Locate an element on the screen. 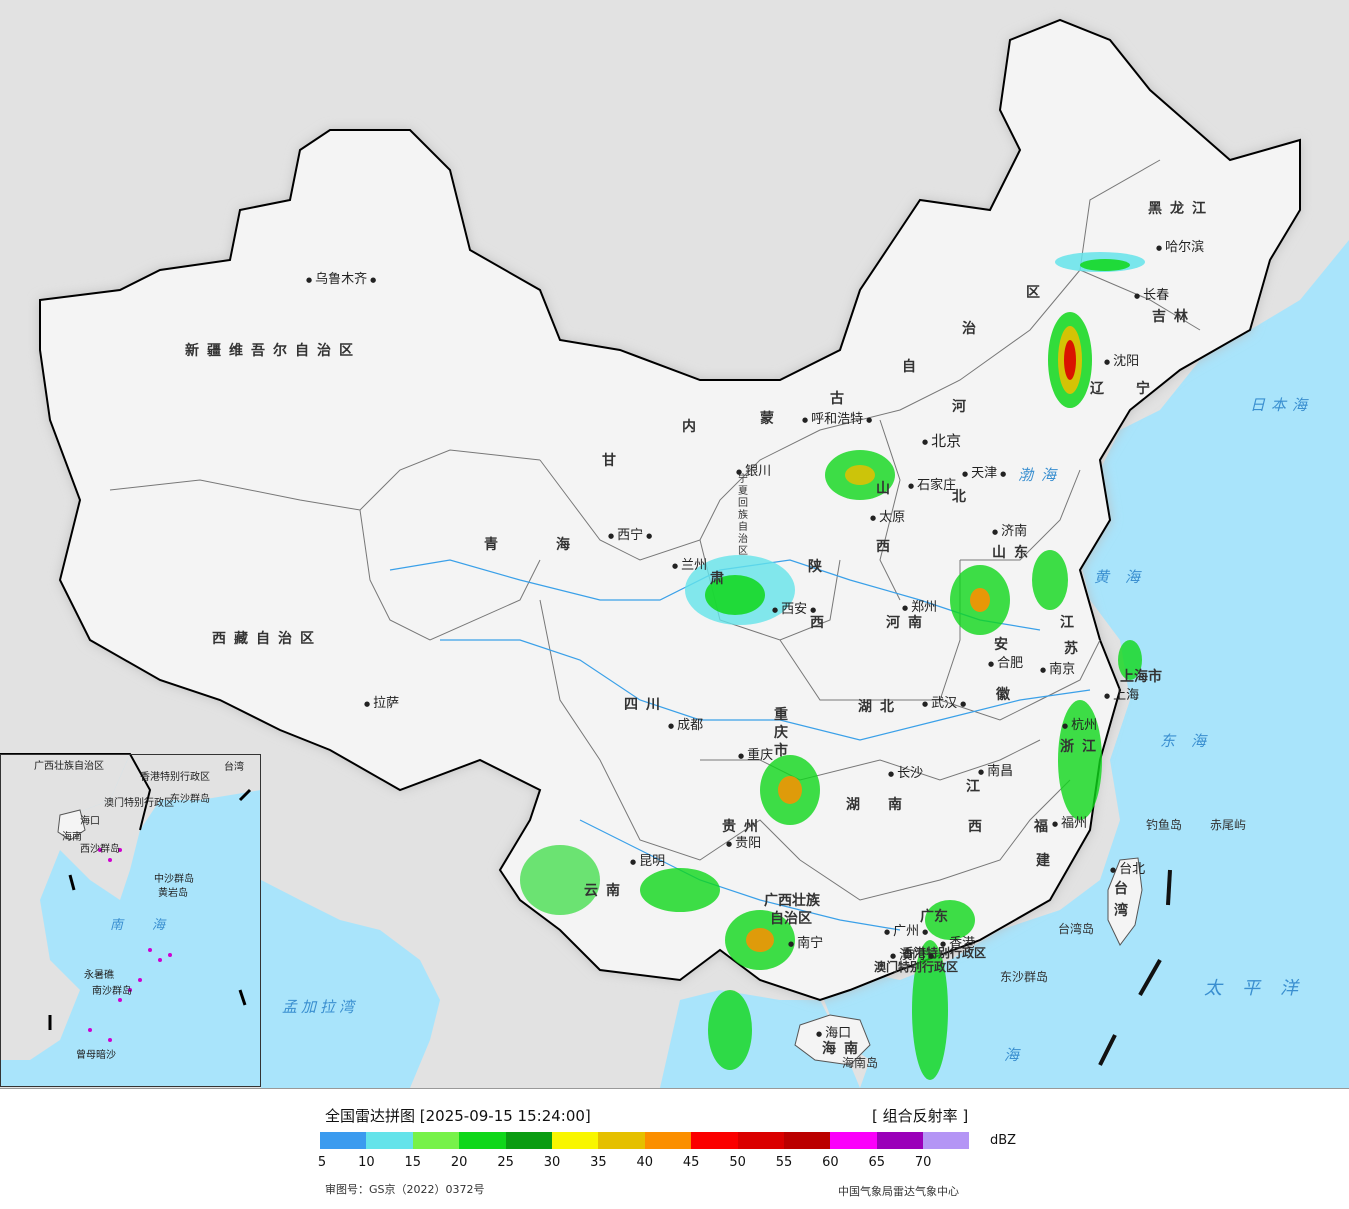 The height and width of the screenshot is (1209, 1349). legend-unit: dBZ is located at coordinates (1003, 1140).